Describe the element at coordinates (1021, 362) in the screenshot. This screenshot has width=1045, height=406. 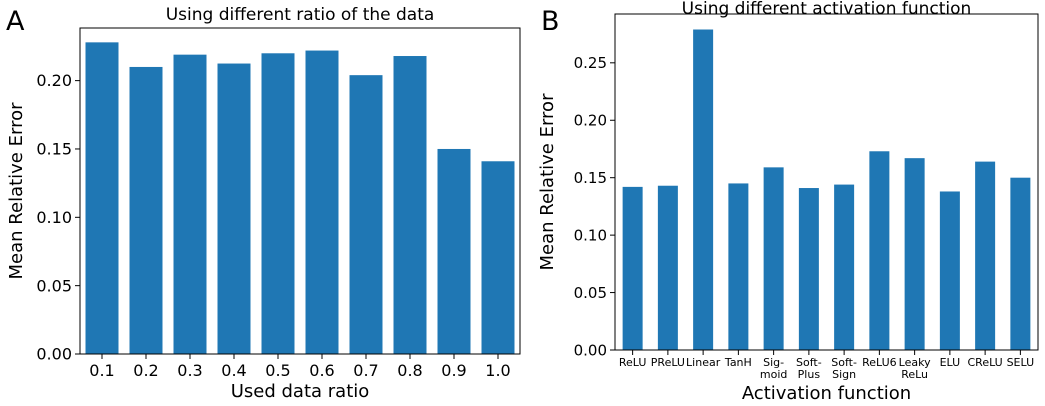
I see `x-tick-label: SELU` at that location.